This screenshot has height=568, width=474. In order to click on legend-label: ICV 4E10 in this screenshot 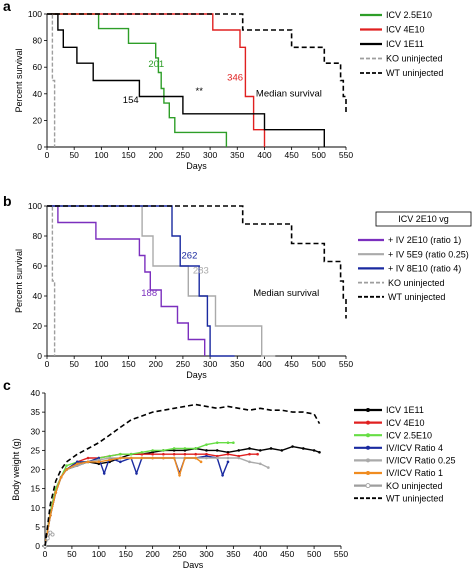, I will do `click(405, 423)`.